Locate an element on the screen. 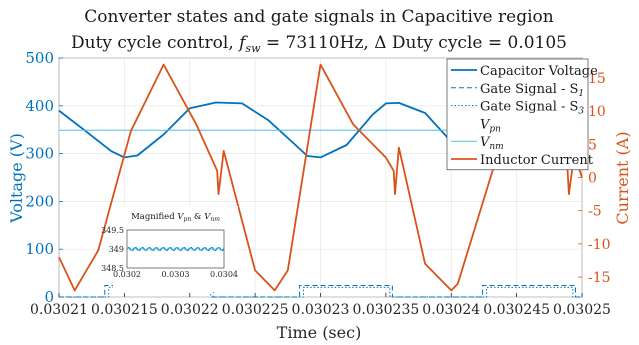  y-tick-label-right: 10 is located at coordinates (597, 112).